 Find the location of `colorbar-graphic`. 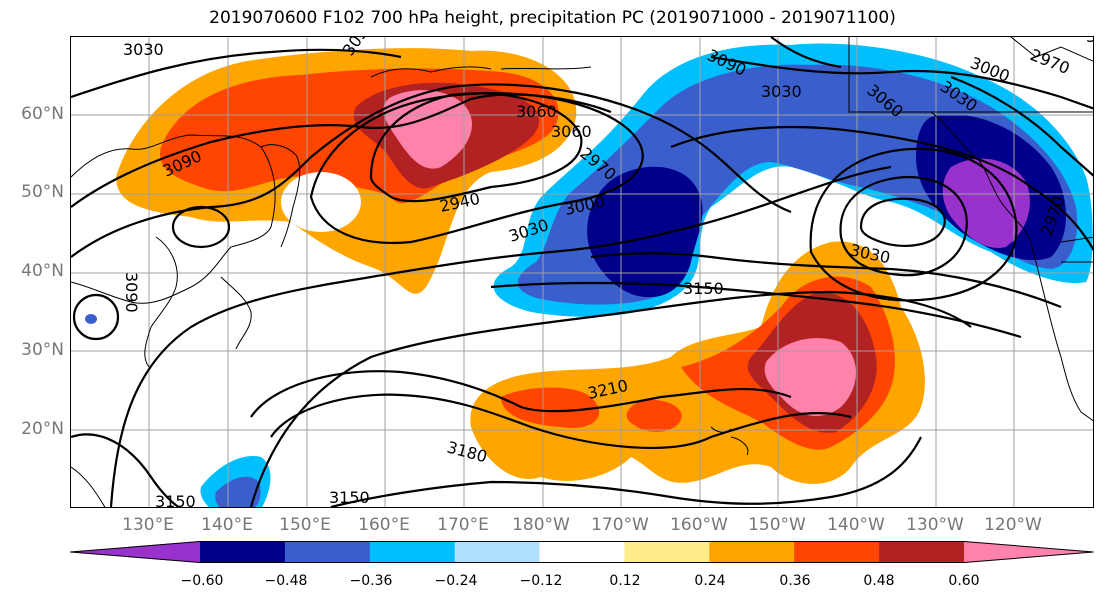

colorbar-graphic is located at coordinates (582, 552).